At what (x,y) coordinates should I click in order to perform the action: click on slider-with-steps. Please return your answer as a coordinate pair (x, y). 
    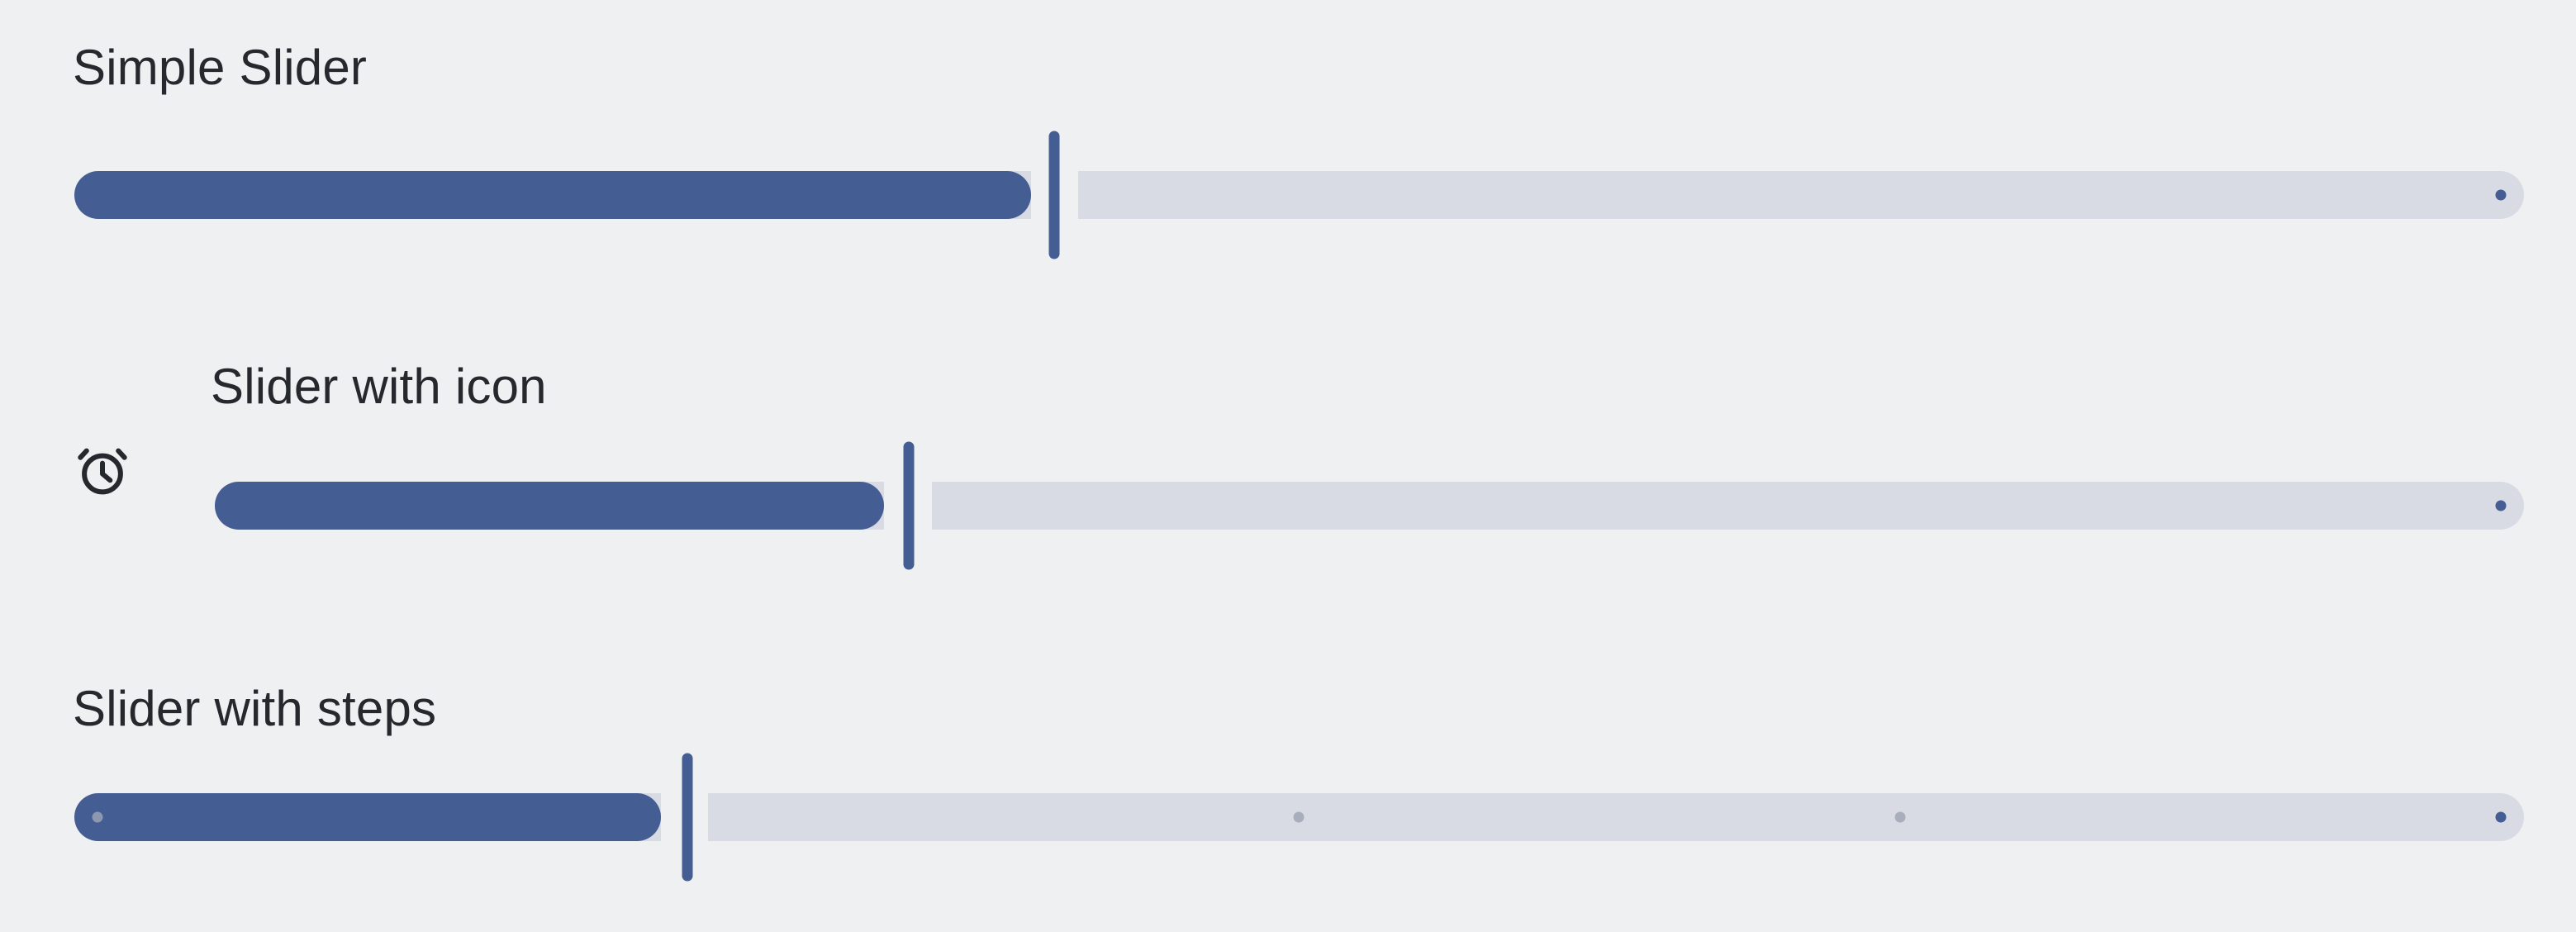
    Looking at the image, I should click on (1299, 817).